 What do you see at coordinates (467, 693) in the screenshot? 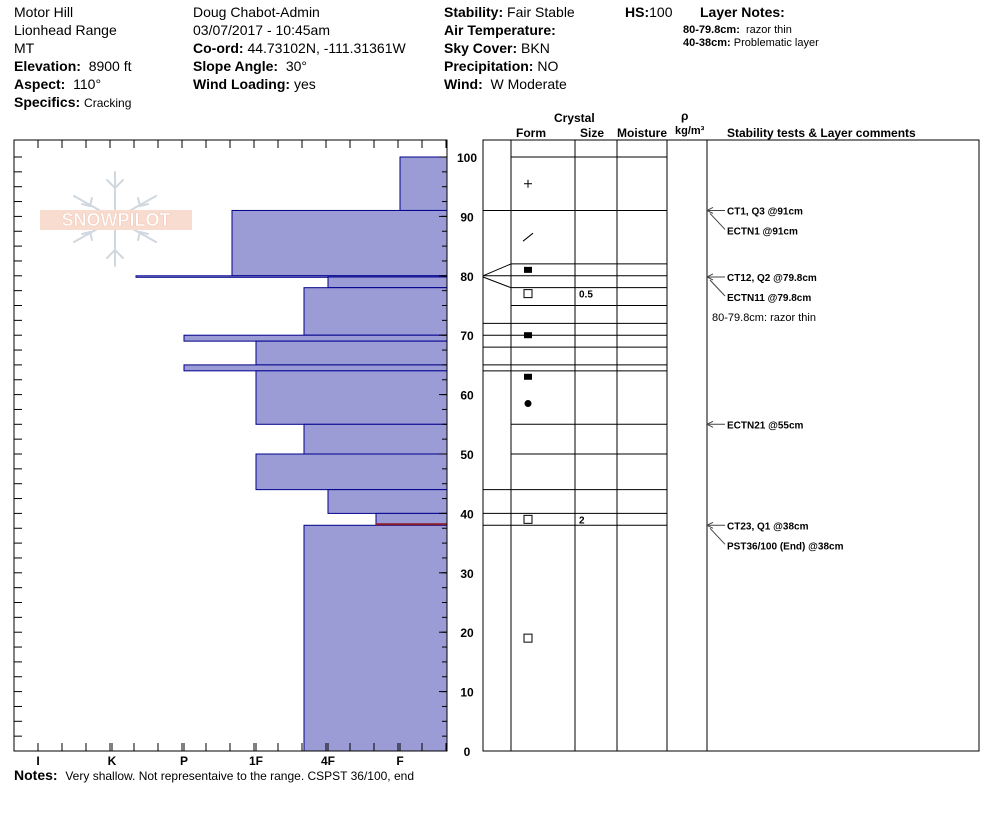
I see `y-tick-label: 10` at bounding box center [467, 693].